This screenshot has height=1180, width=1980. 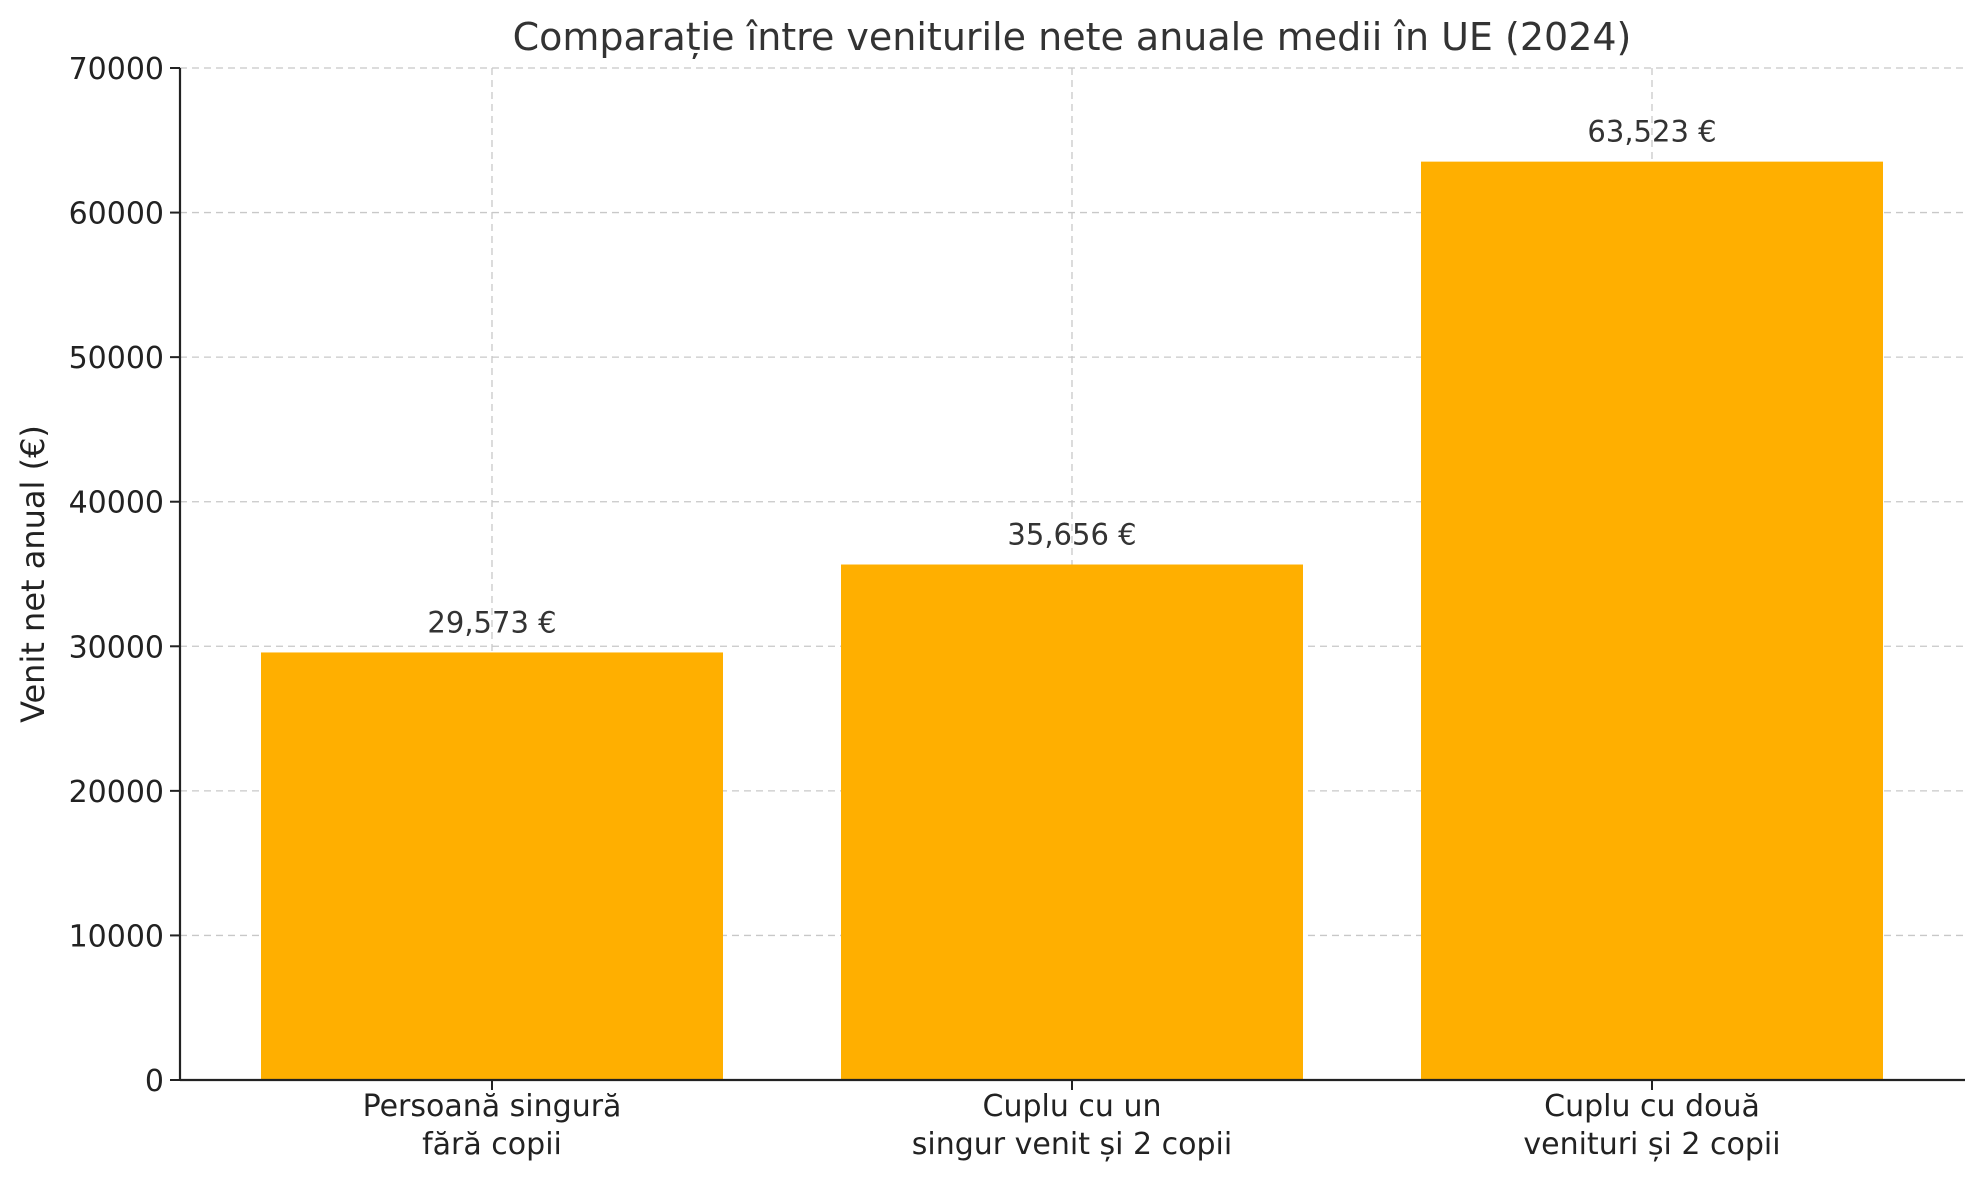 I want to click on x-tick-label: Cuplu cu un, so click(x=1072, y=1106).